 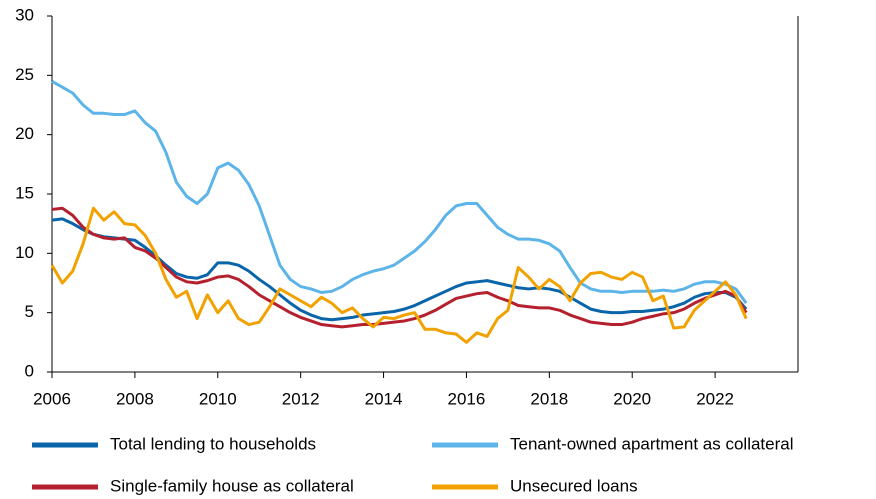 I want to click on y-tick-label: 10, so click(x=24, y=252).